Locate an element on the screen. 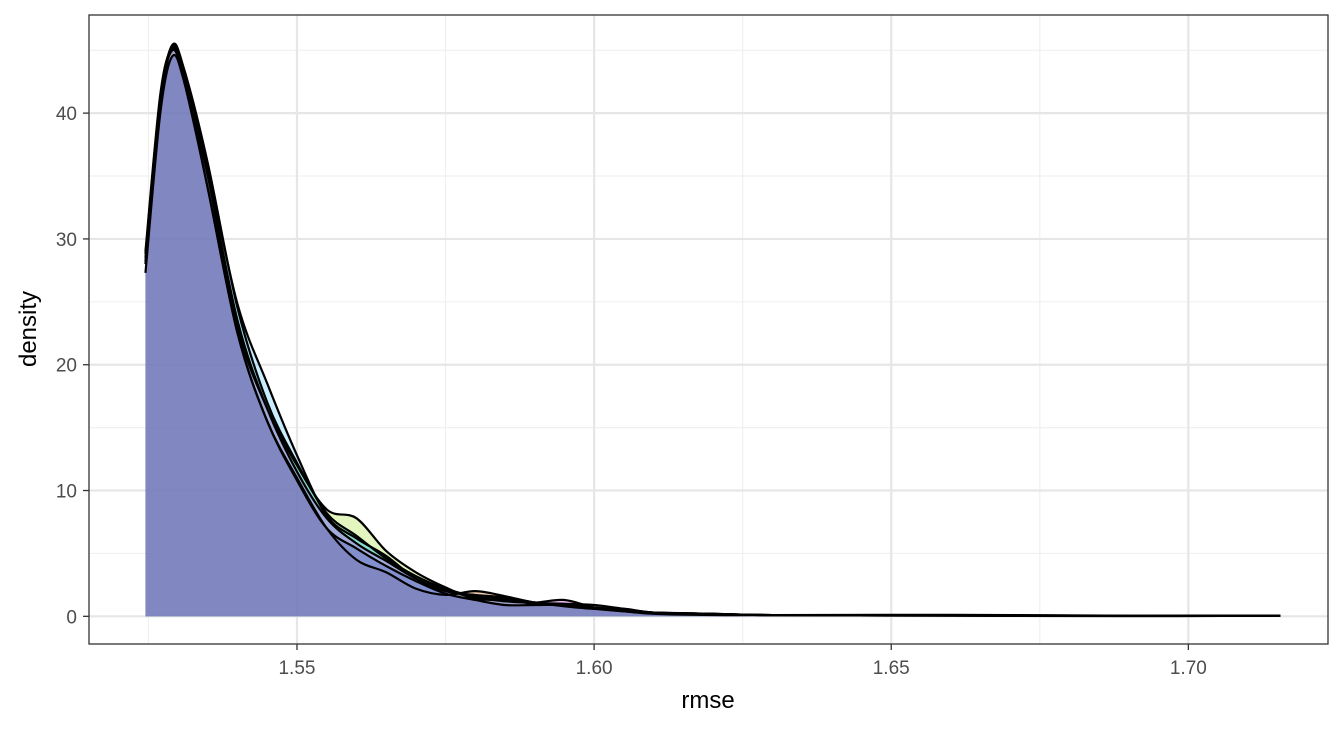 This screenshot has width=1344, height=729. x-tick-label: 1.70 is located at coordinates (1188, 668).